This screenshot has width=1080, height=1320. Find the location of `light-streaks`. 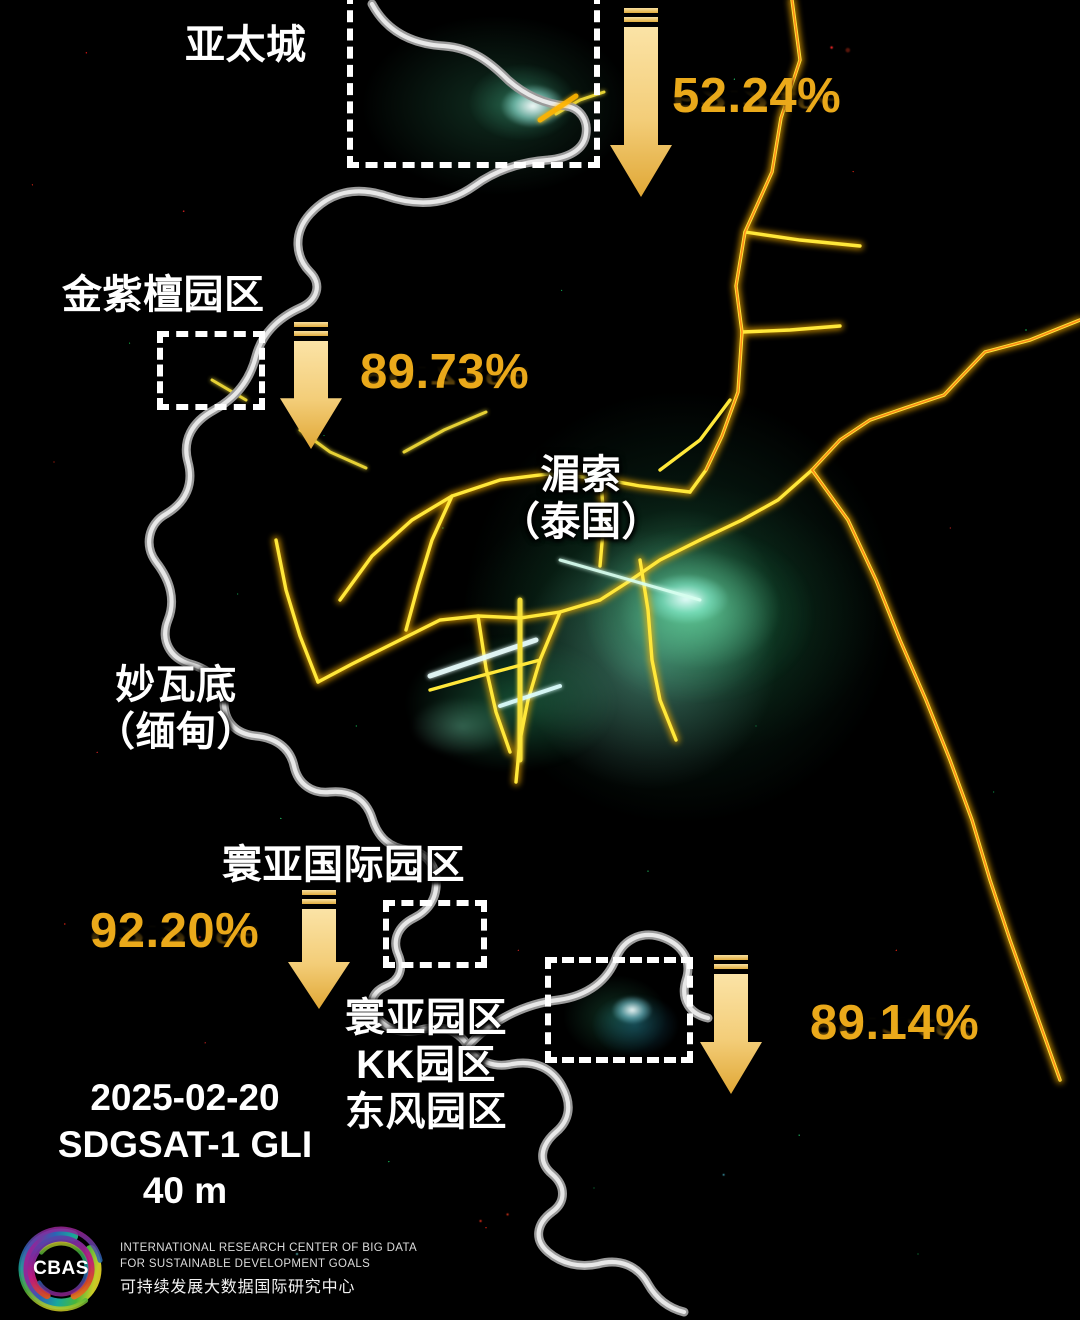

light-streaks is located at coordinates (564, 428).